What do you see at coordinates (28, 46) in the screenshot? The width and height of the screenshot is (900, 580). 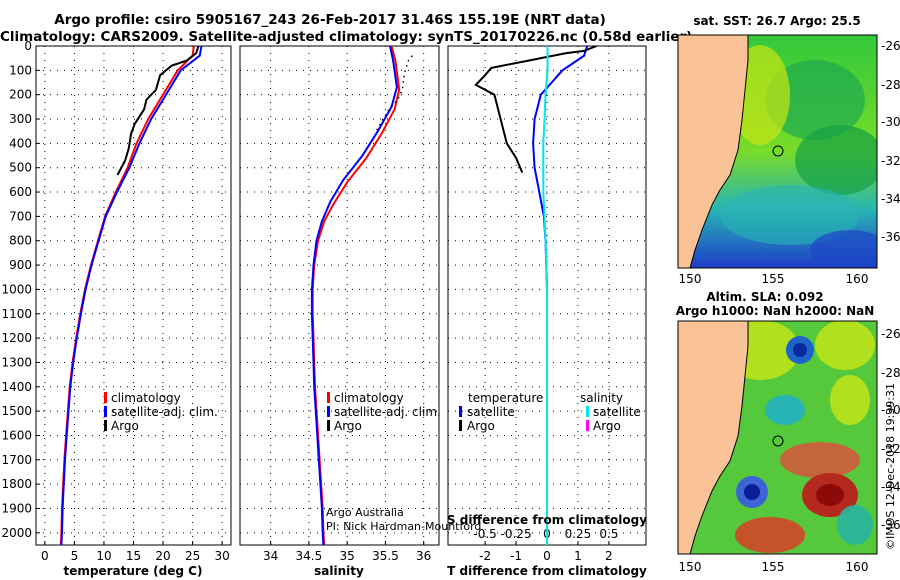 I see `y-tick-label: 0` at bounding box center [28, 46].